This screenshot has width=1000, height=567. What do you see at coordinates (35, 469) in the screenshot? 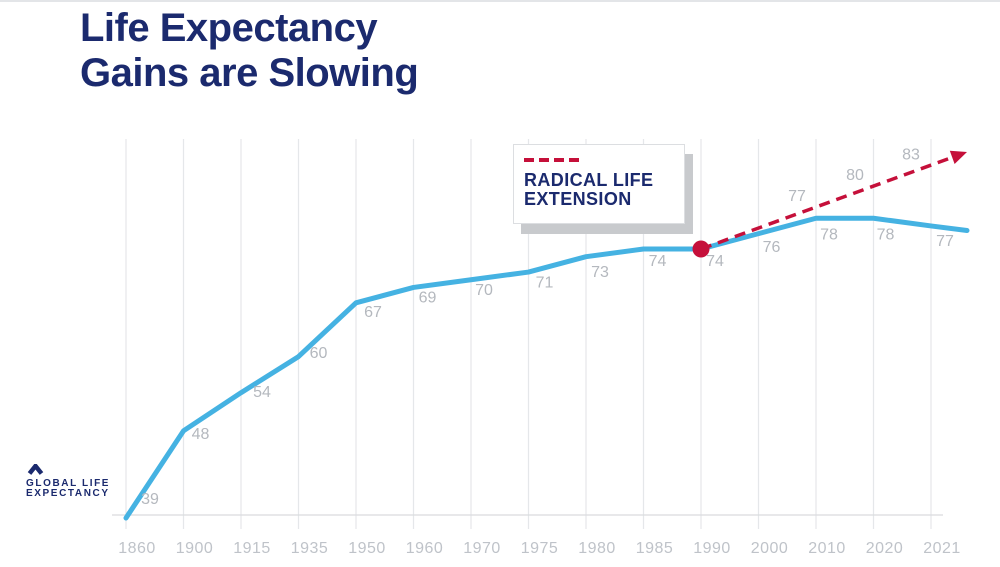
I see `chevron-up-icon` at bounding box center [35, 469].